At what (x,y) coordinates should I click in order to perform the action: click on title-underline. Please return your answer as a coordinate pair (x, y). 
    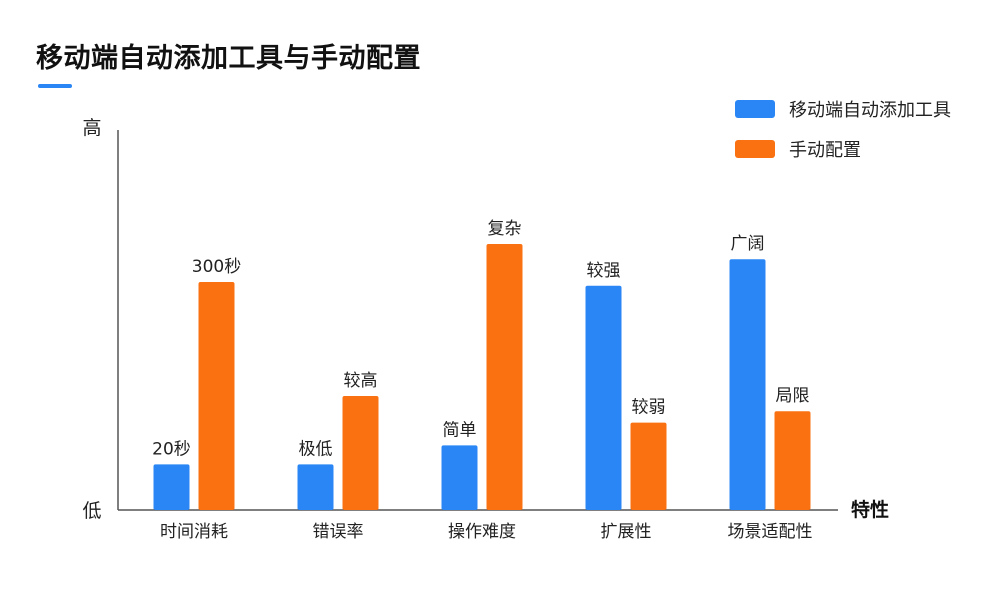
    Looking at the image, I should click on (55, 86).